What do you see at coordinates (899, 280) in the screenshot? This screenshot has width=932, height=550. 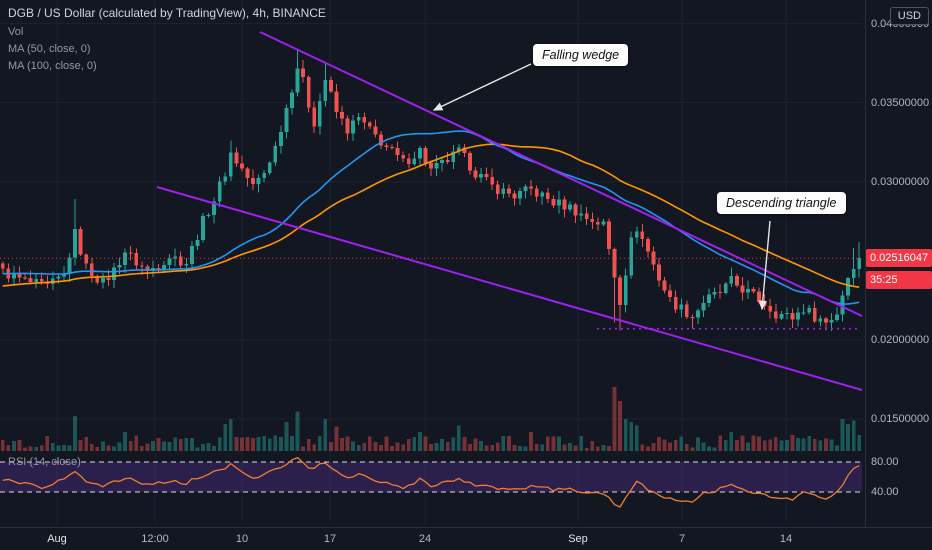 I see `bar-countdown-label: 35:25` at bounding box center [899, 280].